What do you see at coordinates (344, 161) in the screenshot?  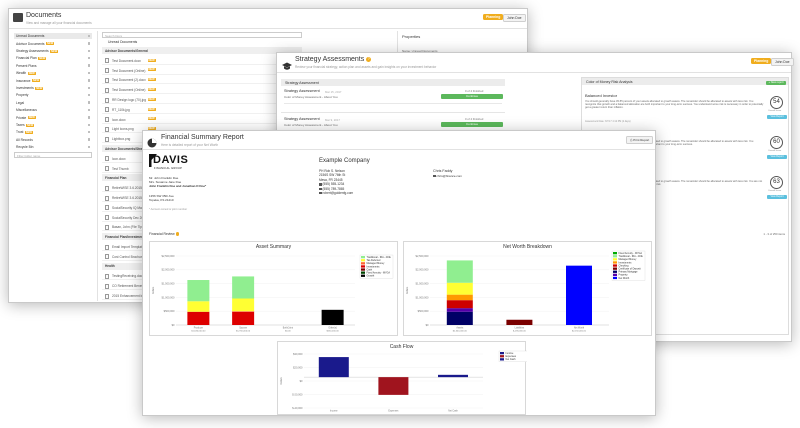 I see `company-name: Example Company` at bounding box center [344, 161].